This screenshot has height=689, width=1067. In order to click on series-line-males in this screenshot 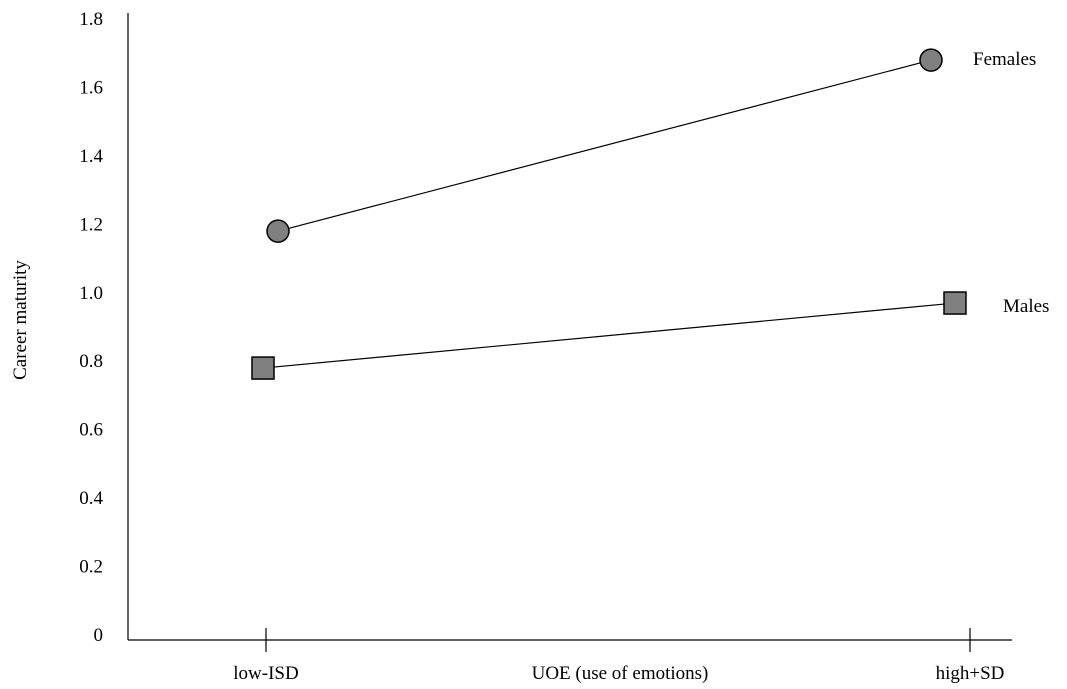, I will do `click(609, 335)`.